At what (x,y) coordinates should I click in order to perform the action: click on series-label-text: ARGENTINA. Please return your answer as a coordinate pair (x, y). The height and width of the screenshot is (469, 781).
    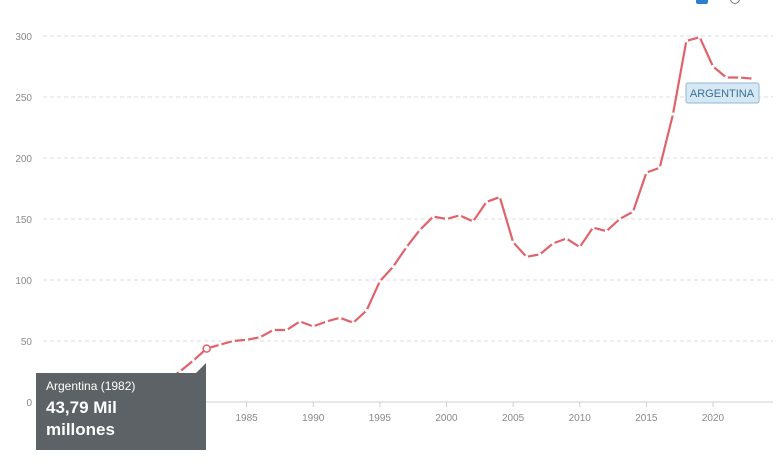
    Looking at the image, I should click on (722, 94).